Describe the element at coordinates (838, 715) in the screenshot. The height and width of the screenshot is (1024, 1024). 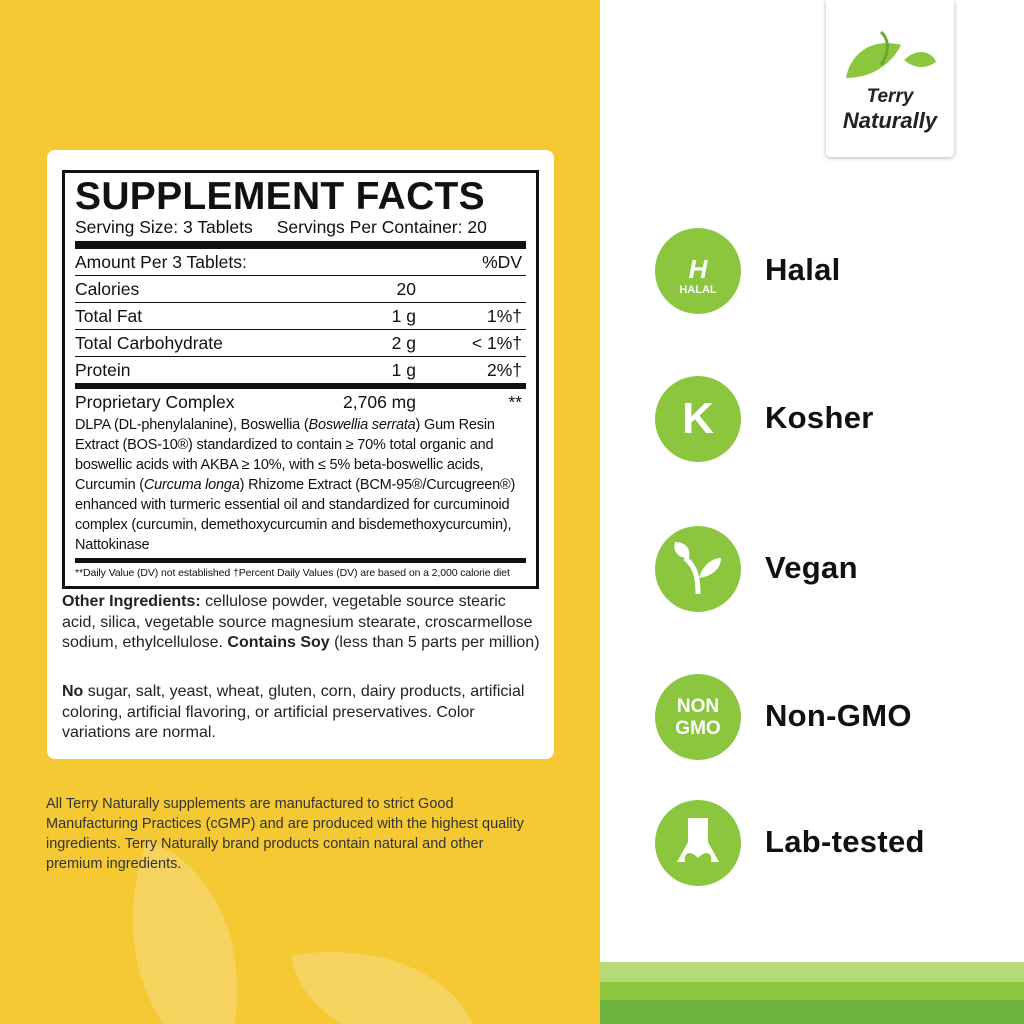
I see `badge-label: Non-GMO` at that location.